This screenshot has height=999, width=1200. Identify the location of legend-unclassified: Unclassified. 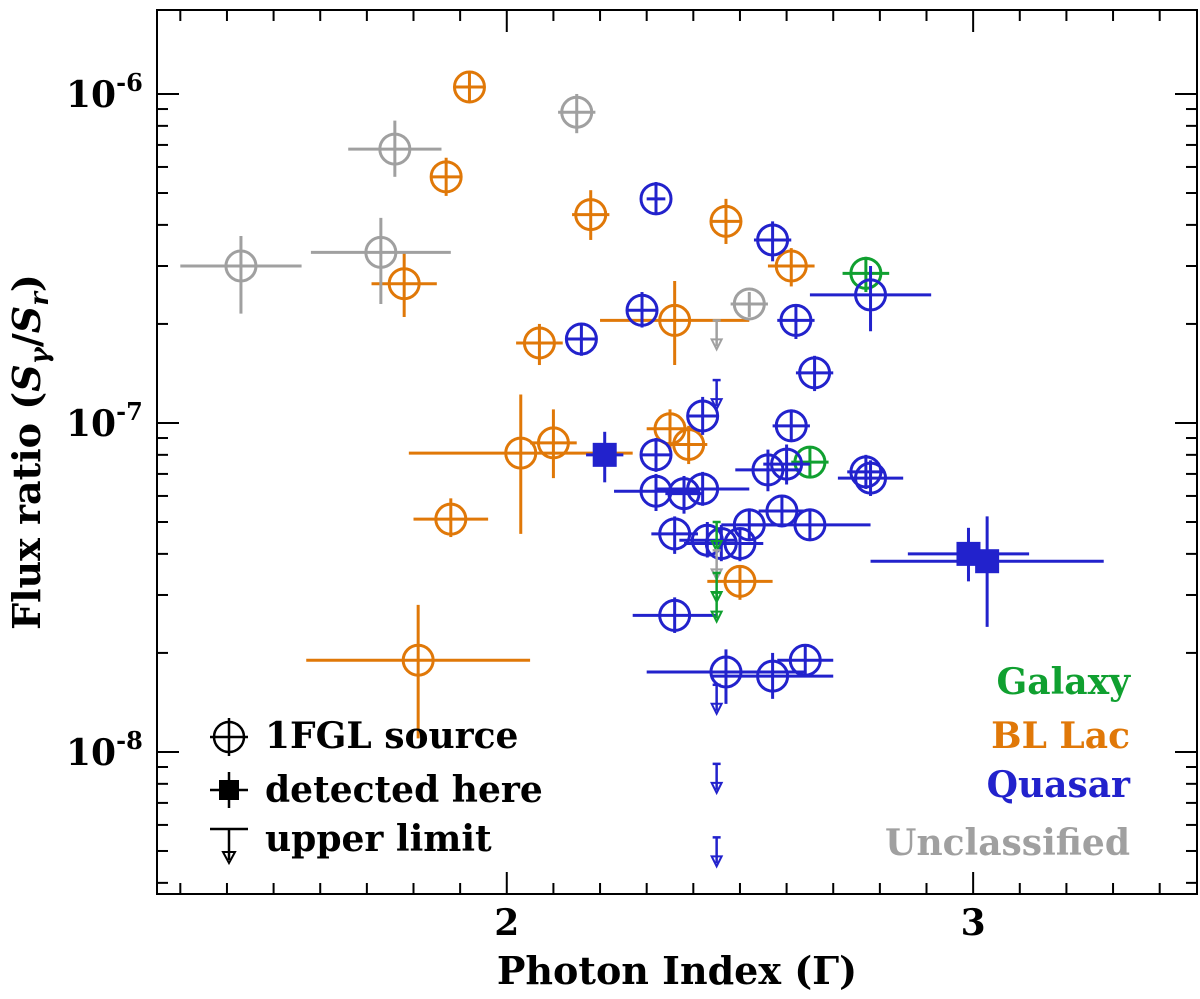
(1007, 843).